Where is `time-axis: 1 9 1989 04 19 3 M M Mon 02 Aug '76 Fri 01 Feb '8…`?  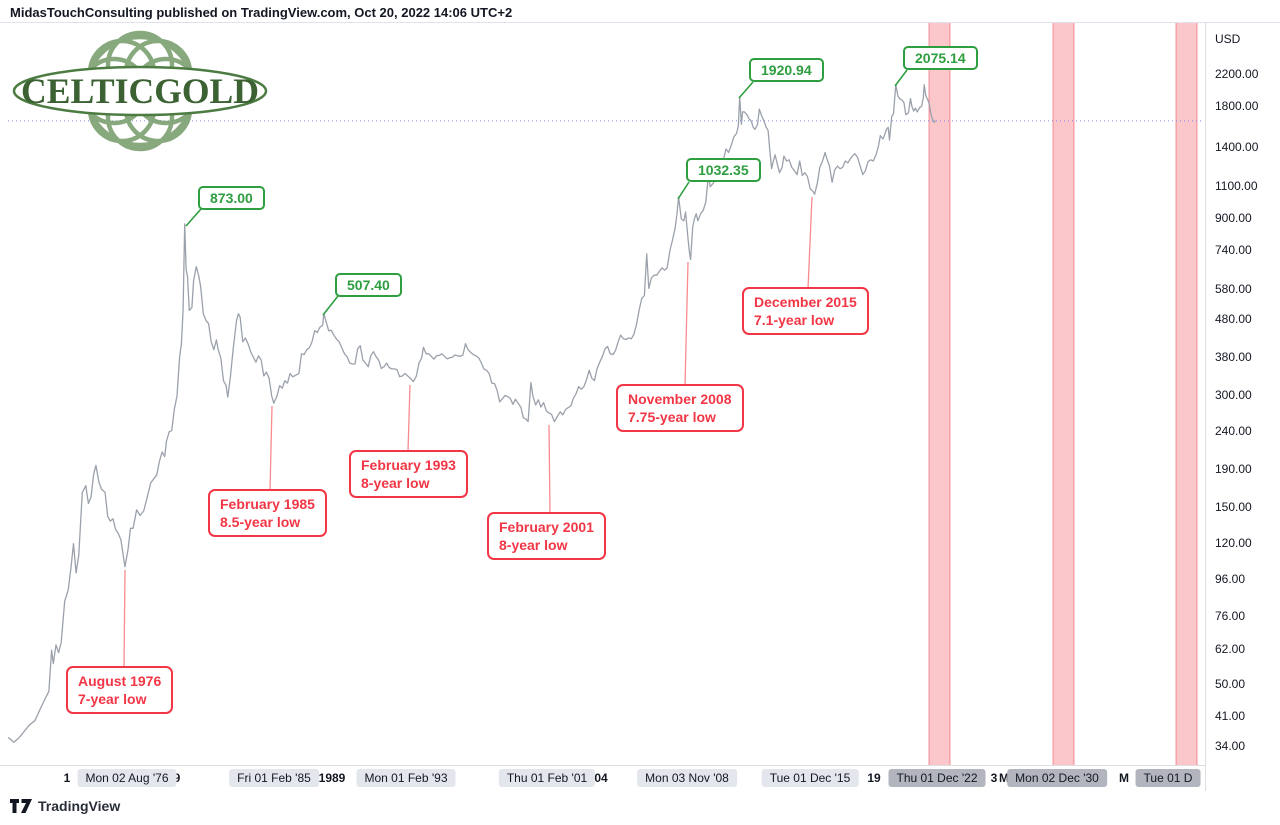
time-axis: 1 9 1989 04 19 3 M M Mon 02 Aug '76 Fri 01 Feb '8… is located at coordinates (602, 778).